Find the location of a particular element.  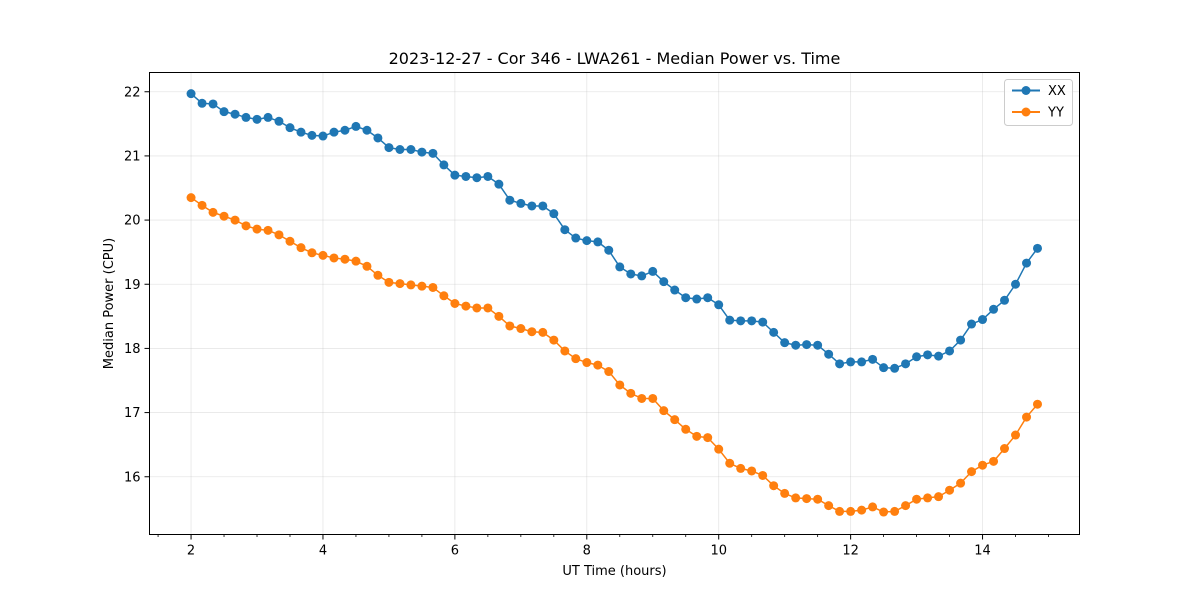

y-tick-label: 19 is located at coordinates (132, 285).